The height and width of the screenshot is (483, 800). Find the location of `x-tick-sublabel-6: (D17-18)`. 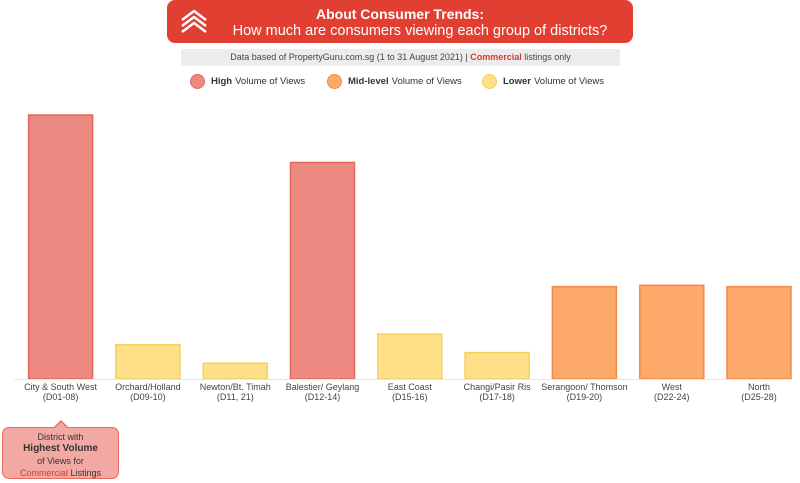

x-tick-sublabel-6: (D17-18) is located at coordinates (497, 397).